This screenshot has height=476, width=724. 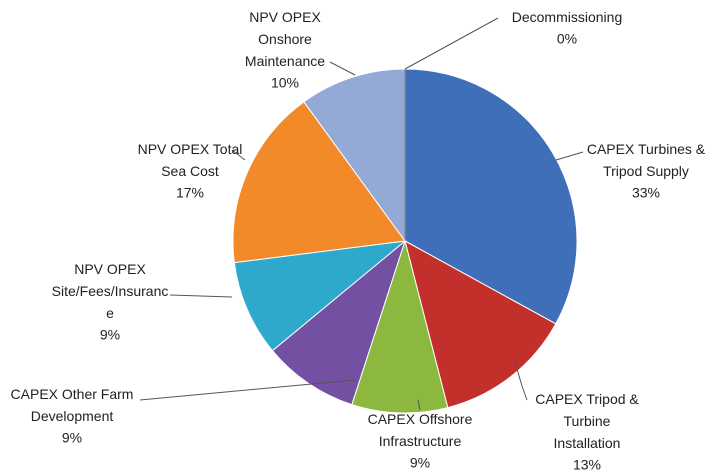 What do you see at coordinates (646, 160) in the screenshot?
I see `slice-label: CAPEX Turbines & Tripod Supply` at bounding box center [646, 160].